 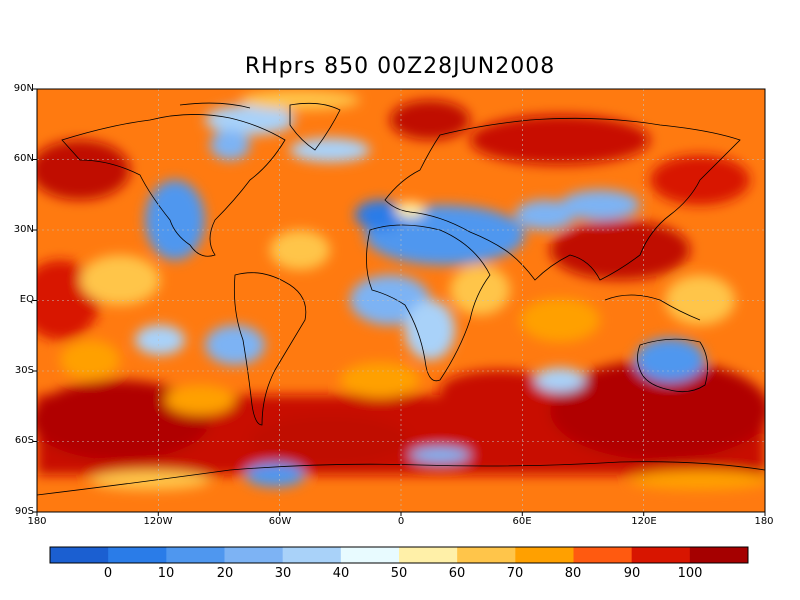 I want to click on colorbar-label: 20, so click(x=225, y=573).